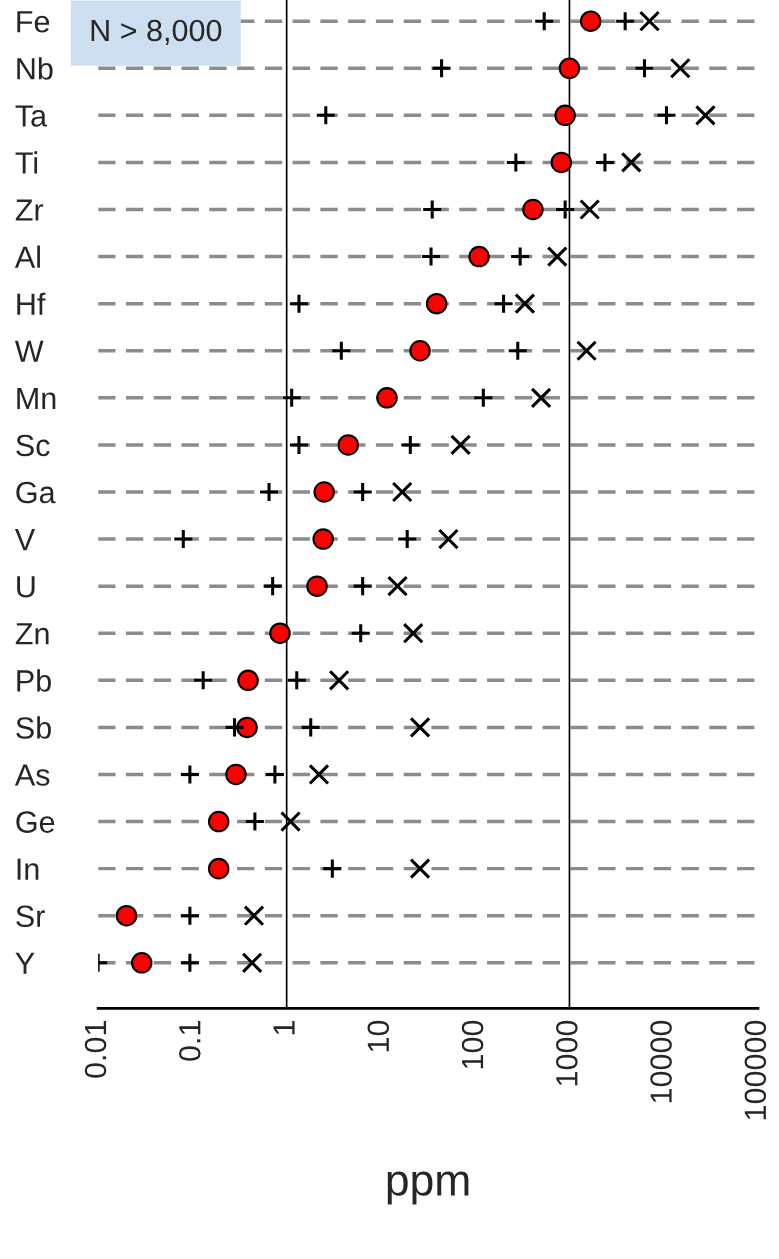 The image size is (779, 1259). Describe the element at coordinates (156, 32) in the screenshot. I see `annotation: N > 8,000` at that location.